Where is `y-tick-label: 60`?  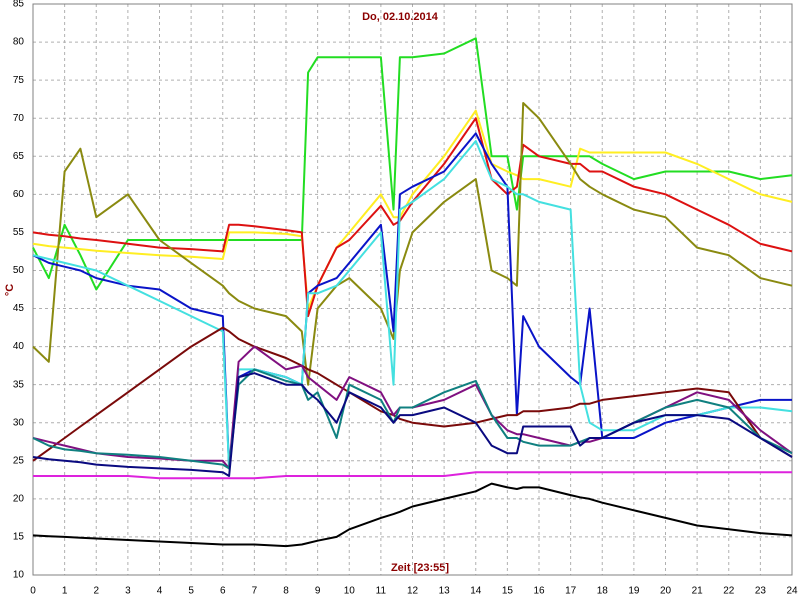 y-tick-label: 60 is located at coordinates (19, 194).